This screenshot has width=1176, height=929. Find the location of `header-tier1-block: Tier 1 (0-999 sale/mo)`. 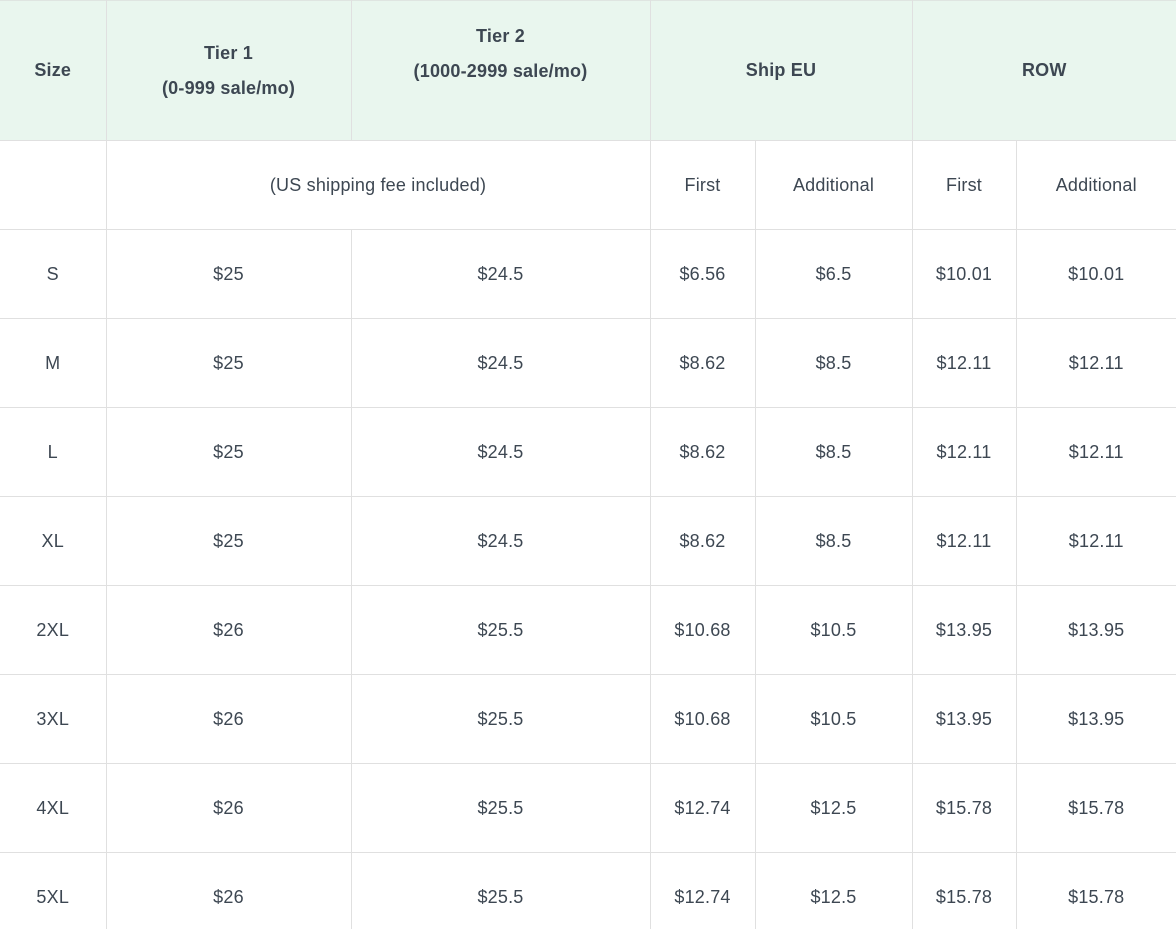

header-tier1-block: Tier 1 (0-999 sale/mo) is located at coordinates (229, 71).